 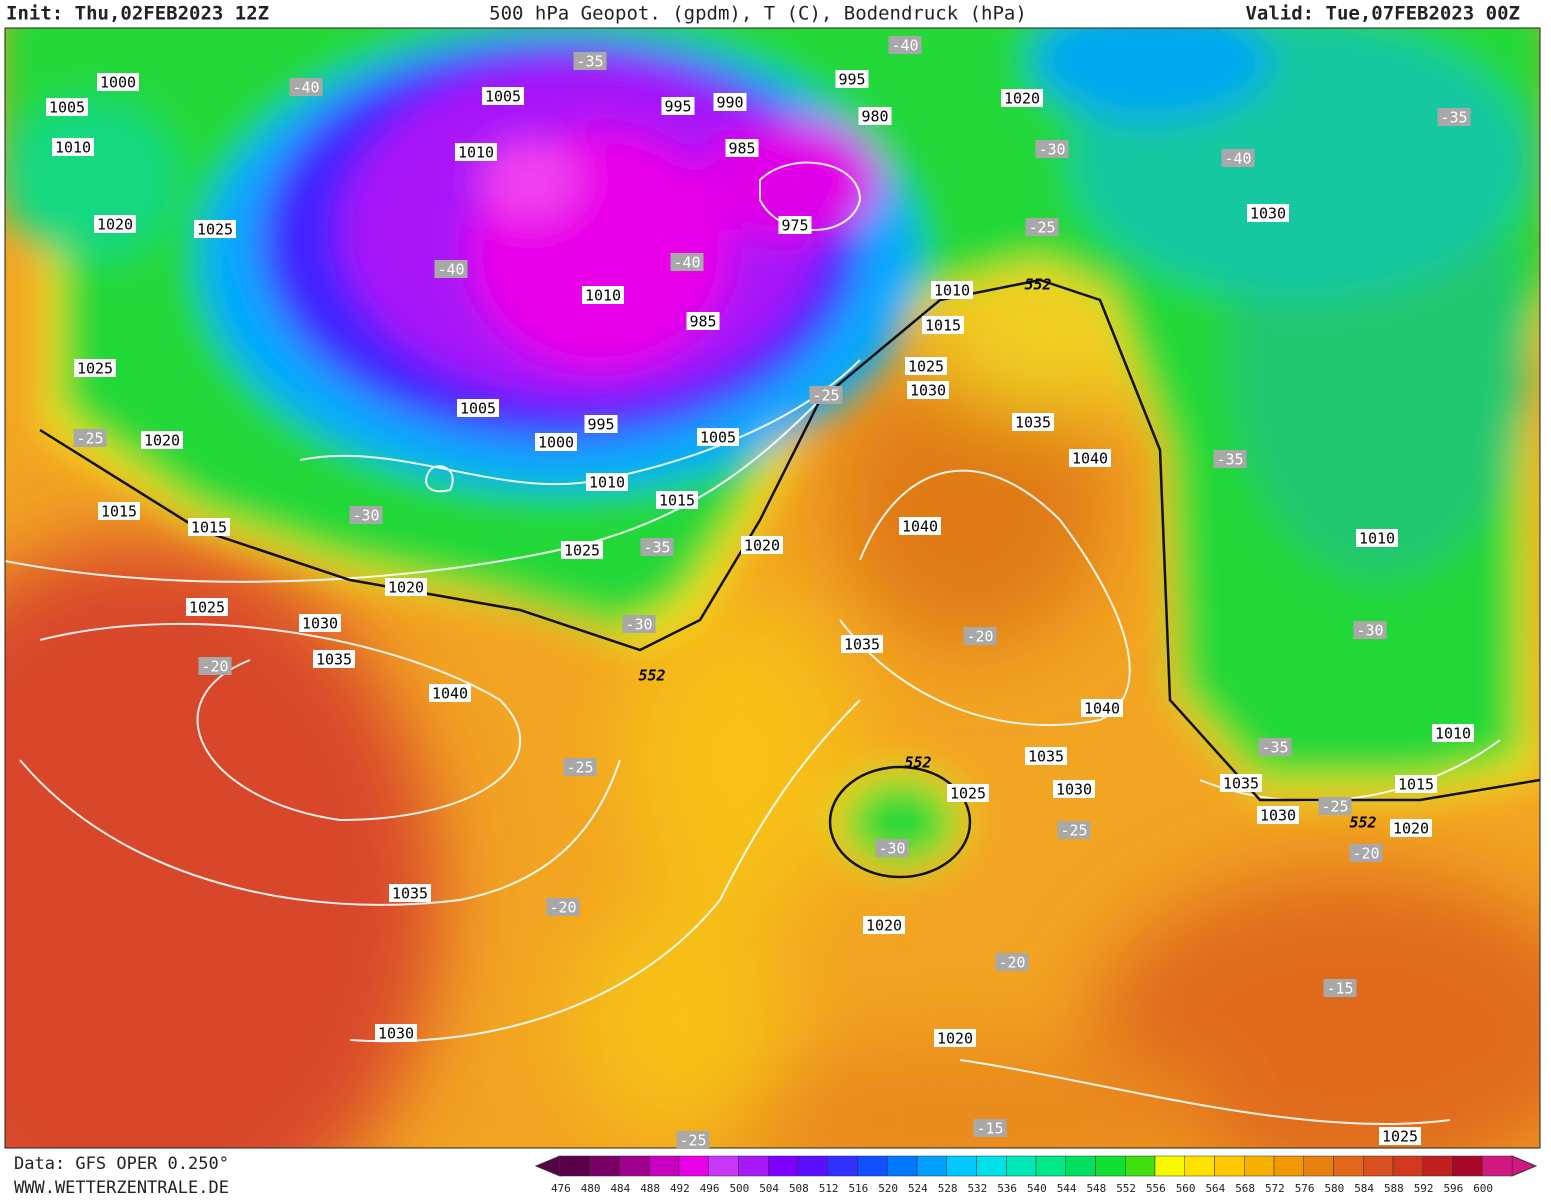 What do you see at coordinates (769, 1188) in the screenshot?
I see `colorbar-label: 504` at bounding box center [769, 1188].